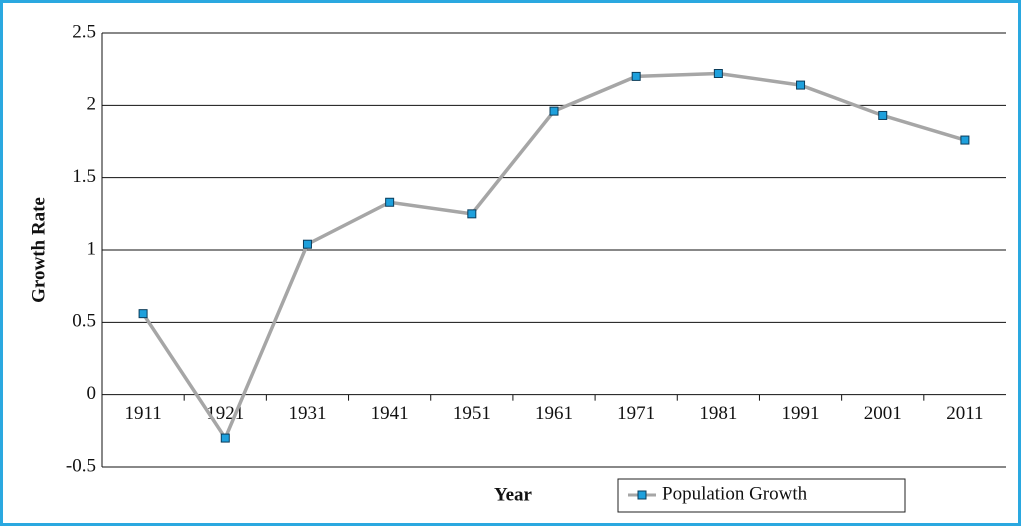 The width and height of the screenshot is (1021, 526). Describe the element at coordinates (636, 413) in the screenshot. I see `x-tick-label: 1971` at that location.